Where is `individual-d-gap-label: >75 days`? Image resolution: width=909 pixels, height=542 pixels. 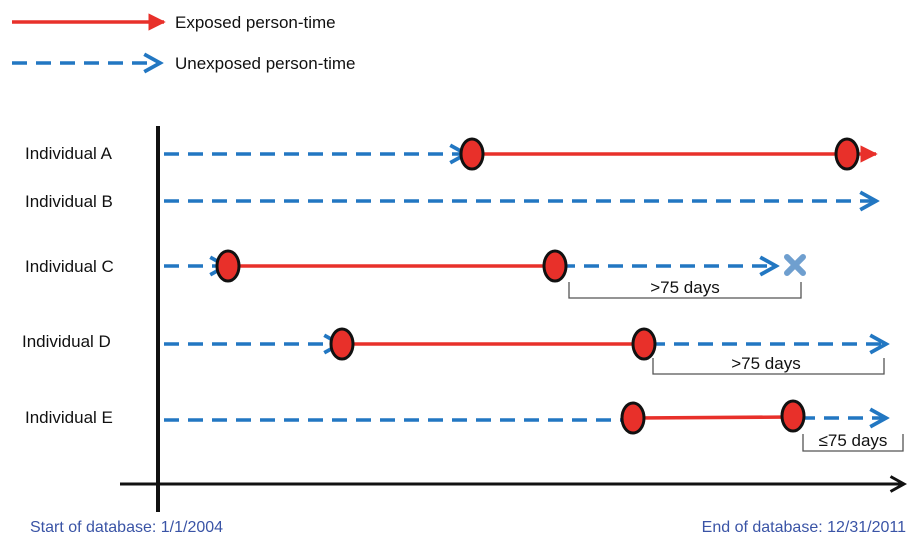
individual-d-gap-label: >75 days is located at coordinates (765, 363).